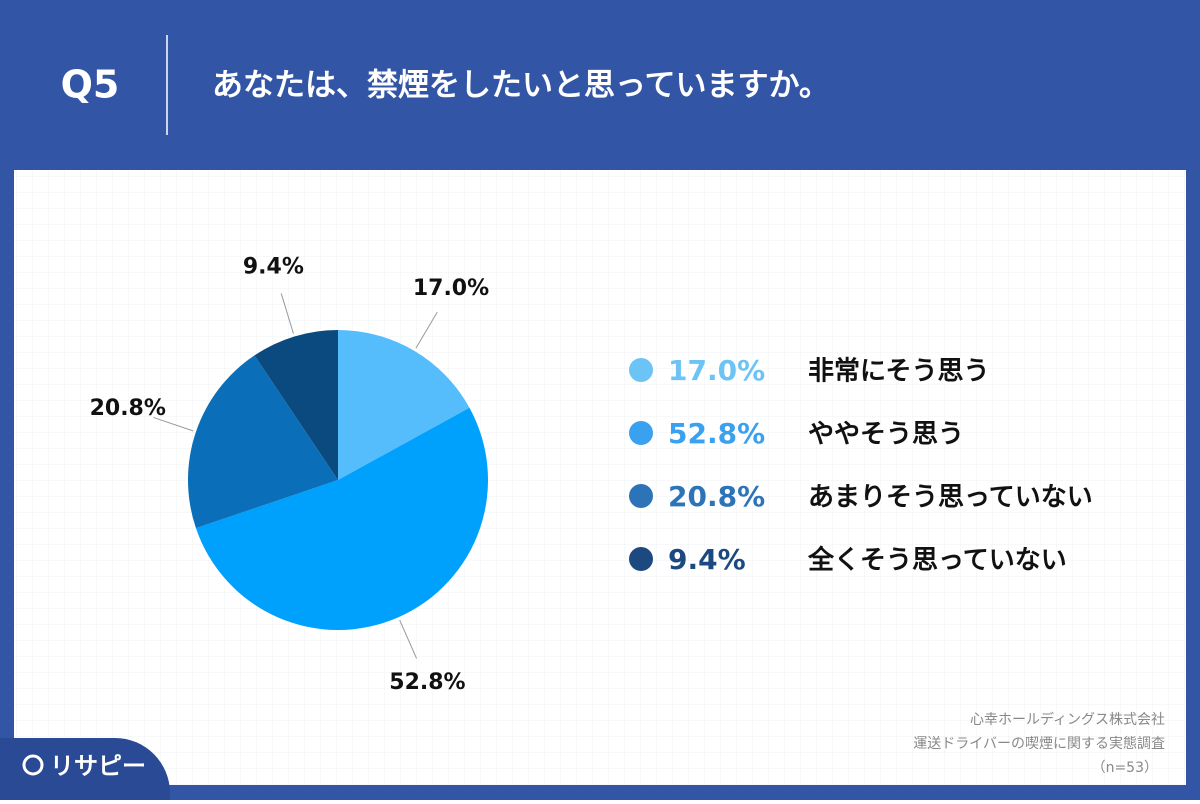  What do you see at coordinates (937, 560) in the screenshot?
I see `legend-label: 全くそう思っていない` at bounding box center [937, 560].